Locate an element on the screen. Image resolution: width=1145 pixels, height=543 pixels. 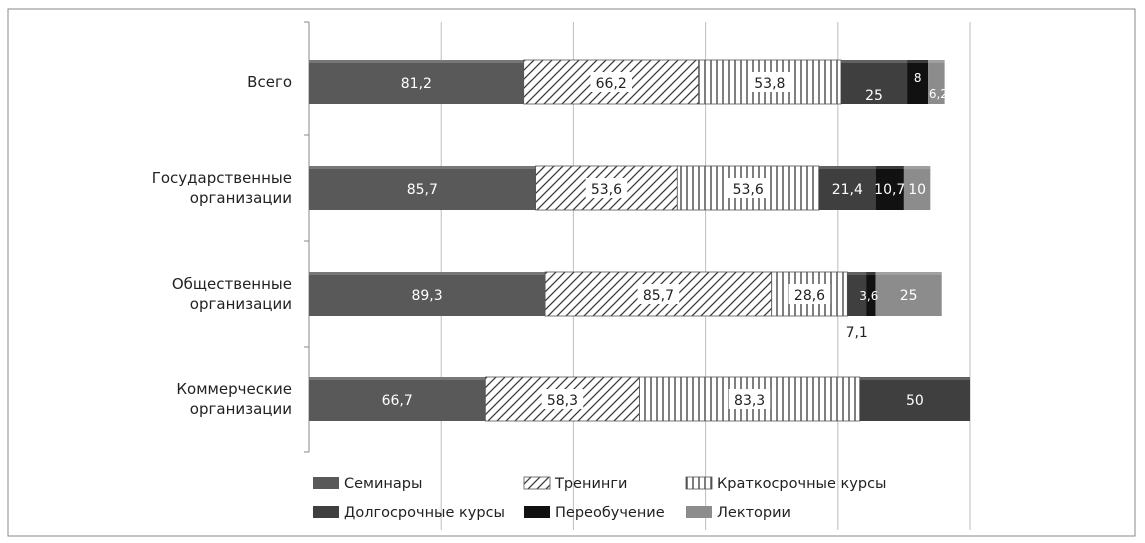
legend-label: Семинары is located at coordinates (383, 484).